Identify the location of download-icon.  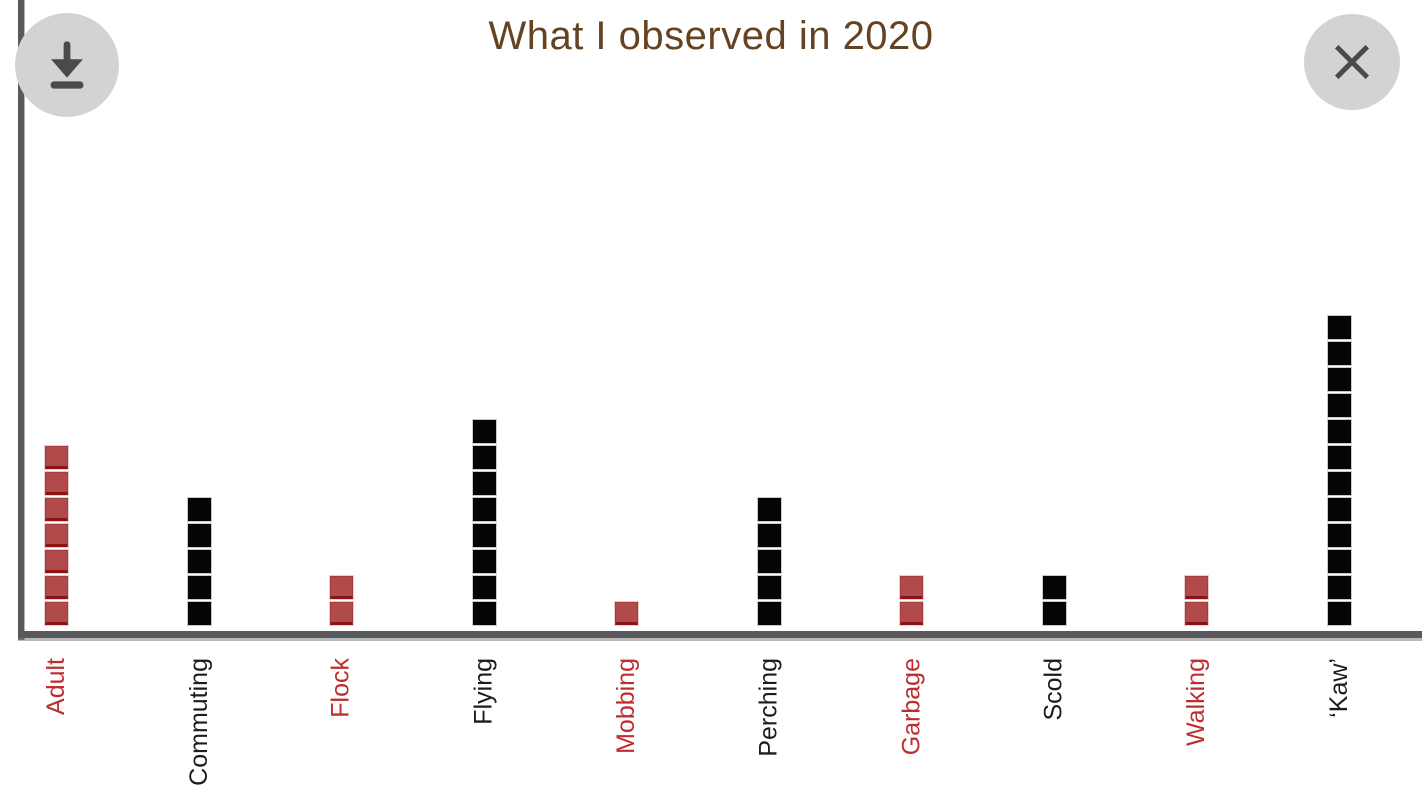
(67, 65).